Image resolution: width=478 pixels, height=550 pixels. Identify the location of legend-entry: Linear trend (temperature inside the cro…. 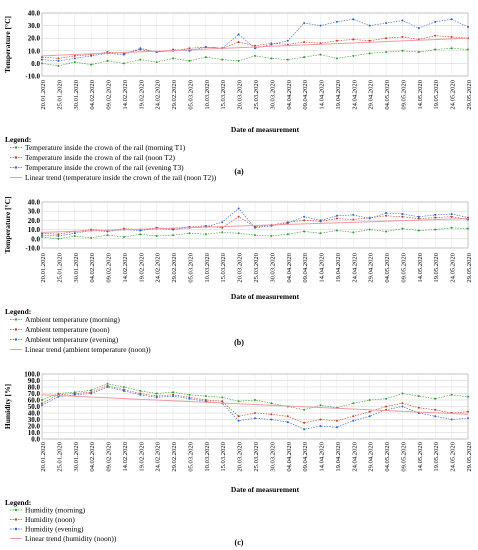
(121, 177).